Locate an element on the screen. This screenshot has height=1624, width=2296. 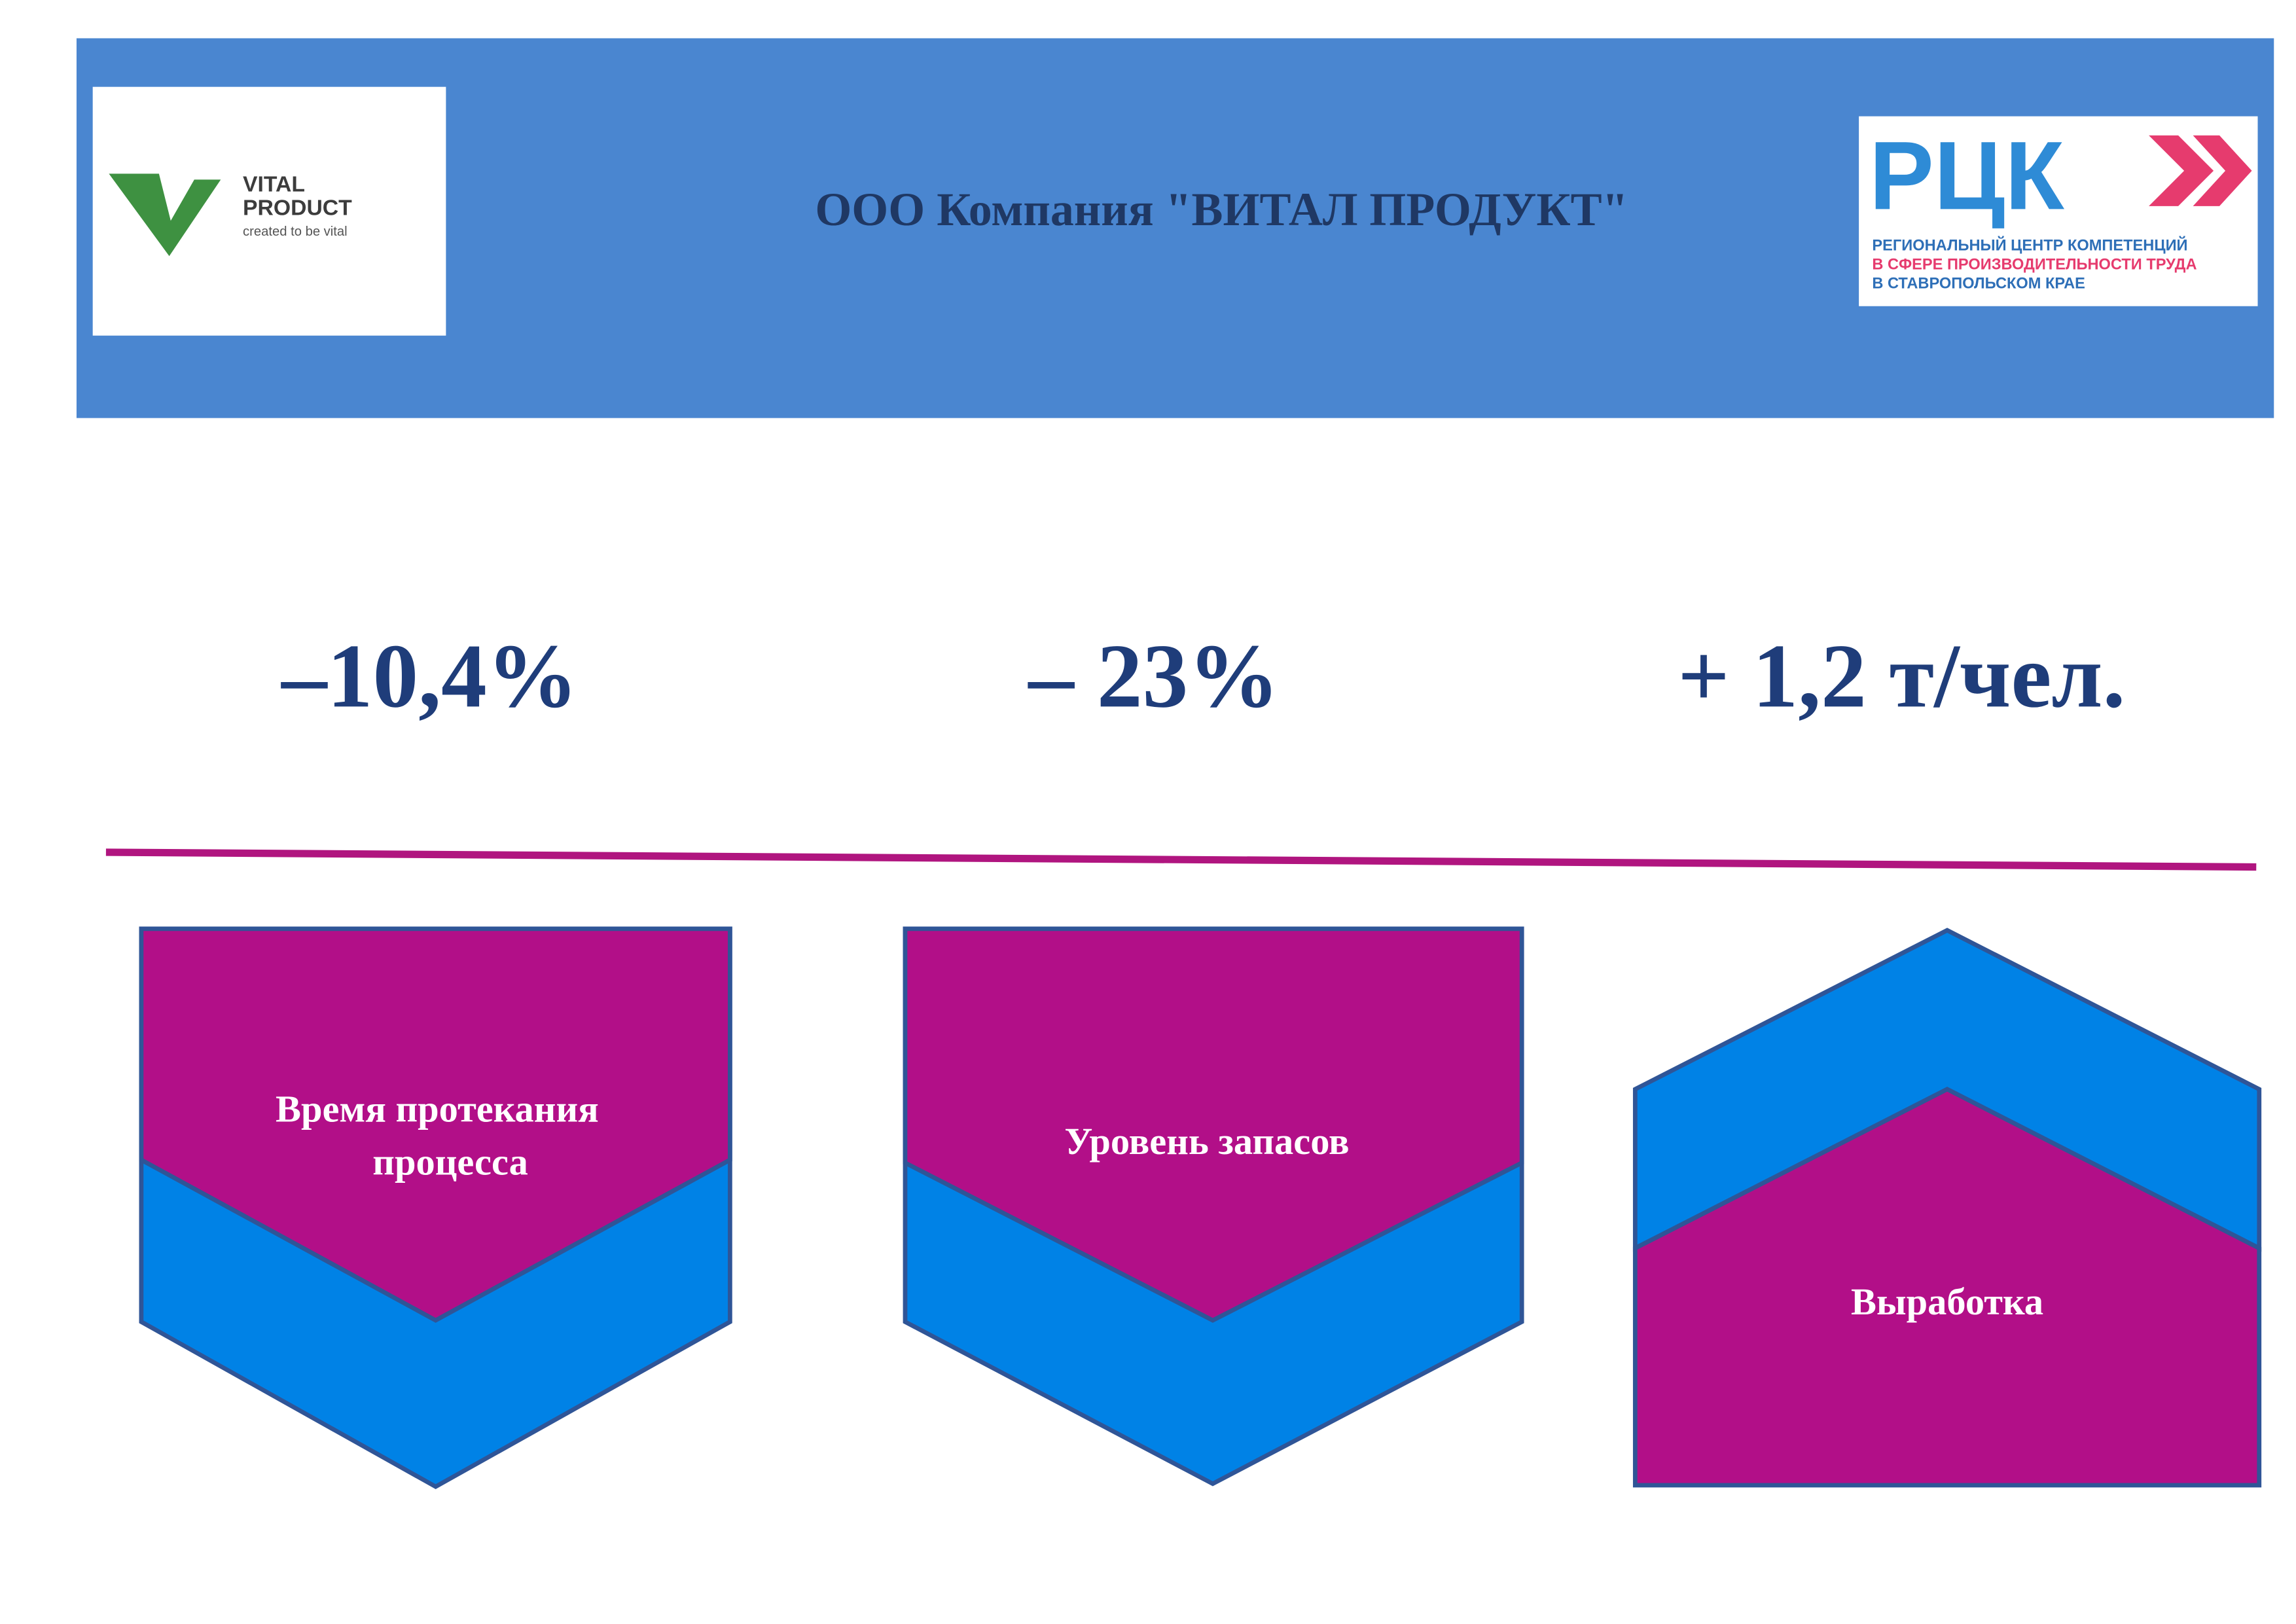
vital-logo-mark is located at coordinates (165, 215).